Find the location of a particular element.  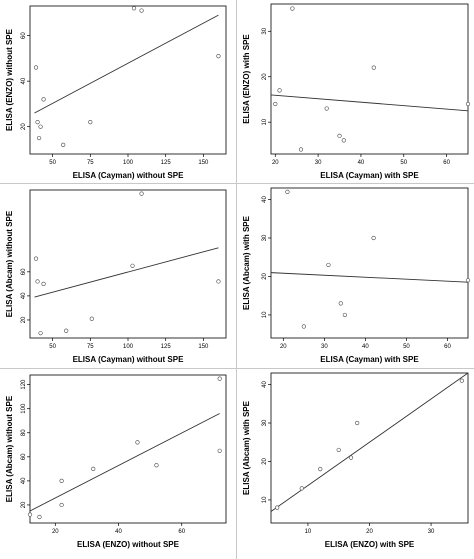

x-axis-label: ELISA (Cayman) without SPE is located at coordinates (128, 359).